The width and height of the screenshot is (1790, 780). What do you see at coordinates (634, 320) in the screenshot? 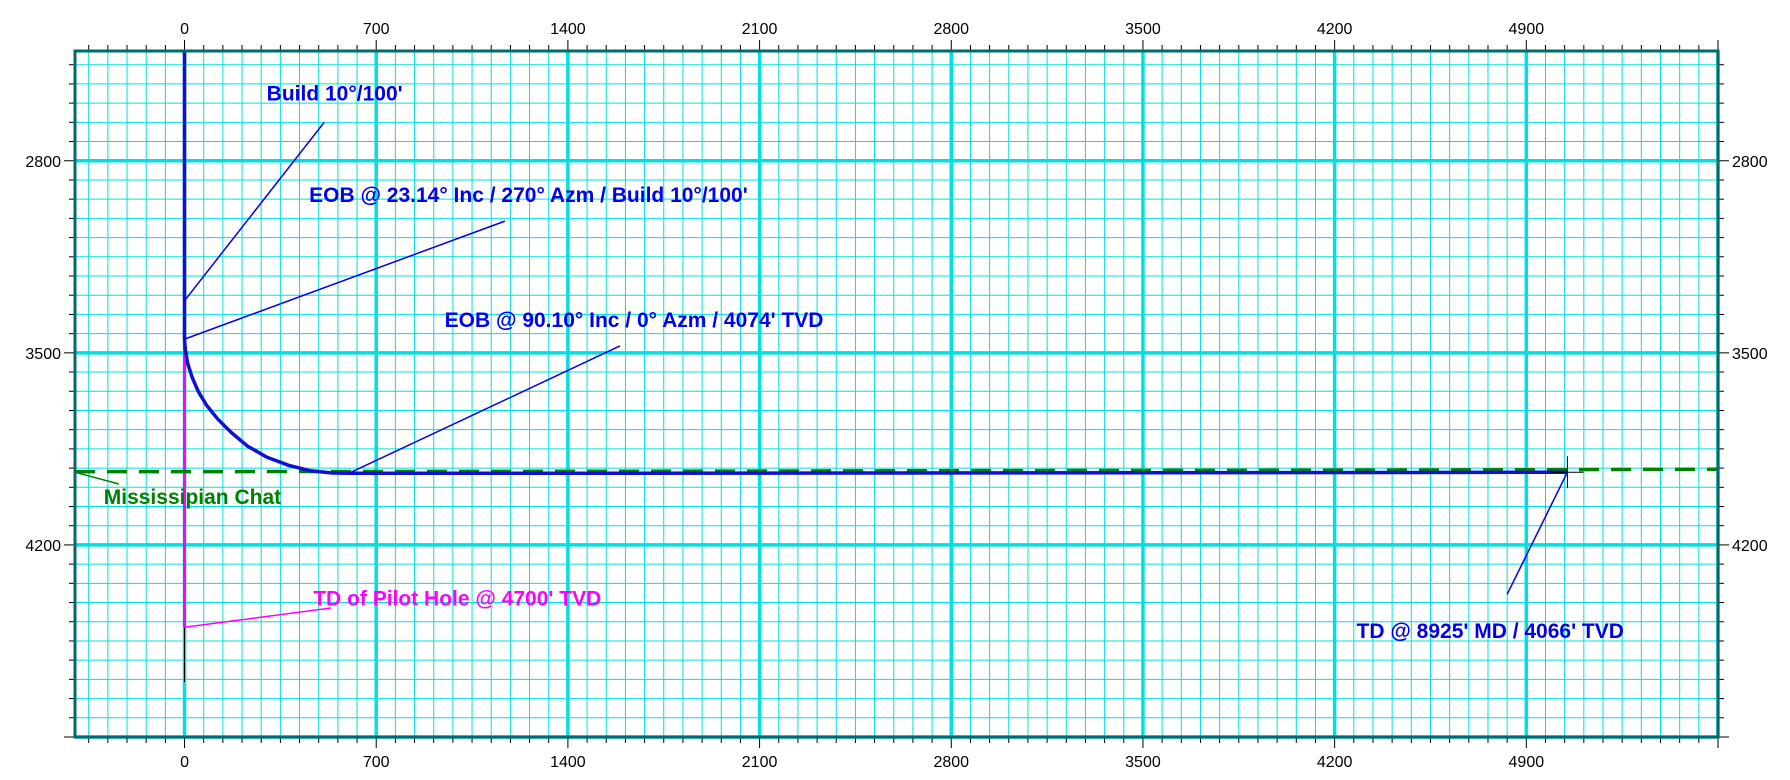
I see `eob-2-label: EOB @ 90.10° Inc / 0° Azm / 4074' TVD` at bounding box center [634, 320].